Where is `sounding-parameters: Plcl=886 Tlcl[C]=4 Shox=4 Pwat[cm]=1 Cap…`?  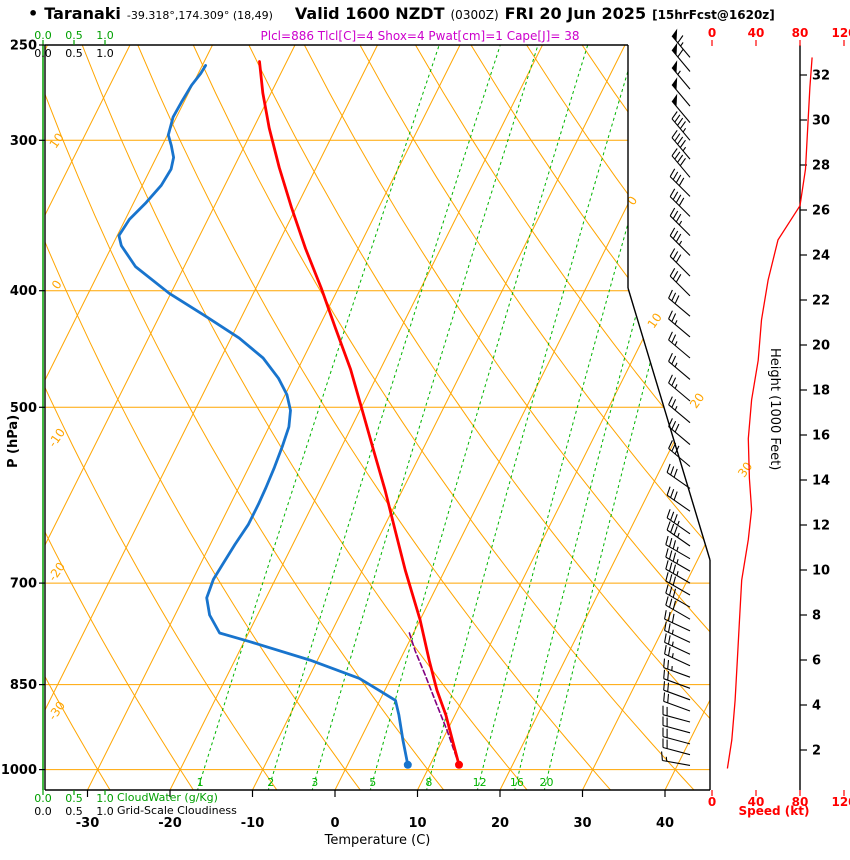
sounding-parameters: Plcl=886 Tlcl[C]=4 Shox=4 Pwat[cm]=1 Cap… is located at coordinates (420, 36).